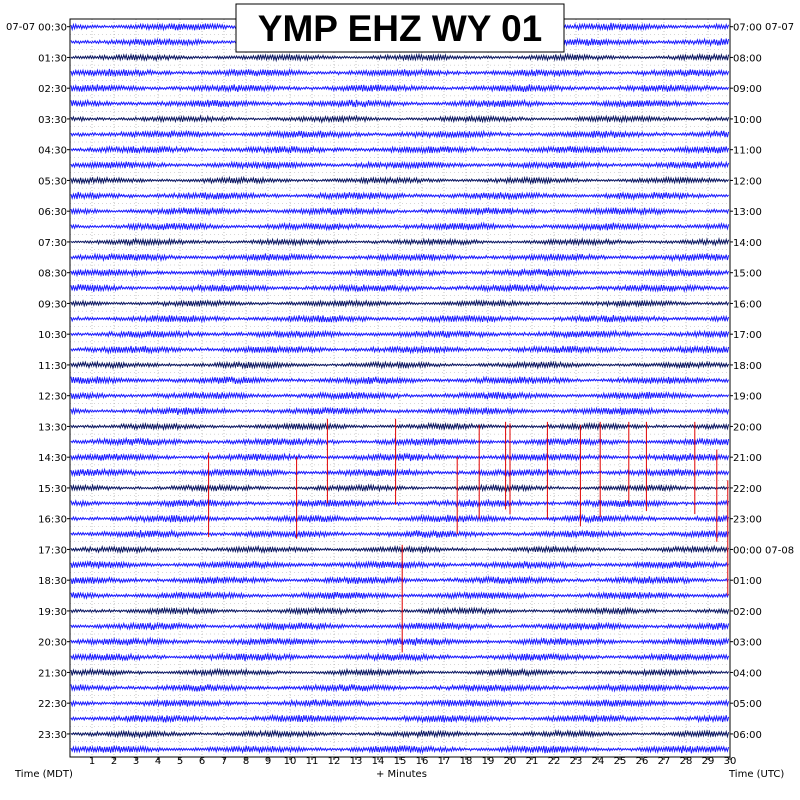  I want to click on left-time-label: 22:30, so click(52, 704).